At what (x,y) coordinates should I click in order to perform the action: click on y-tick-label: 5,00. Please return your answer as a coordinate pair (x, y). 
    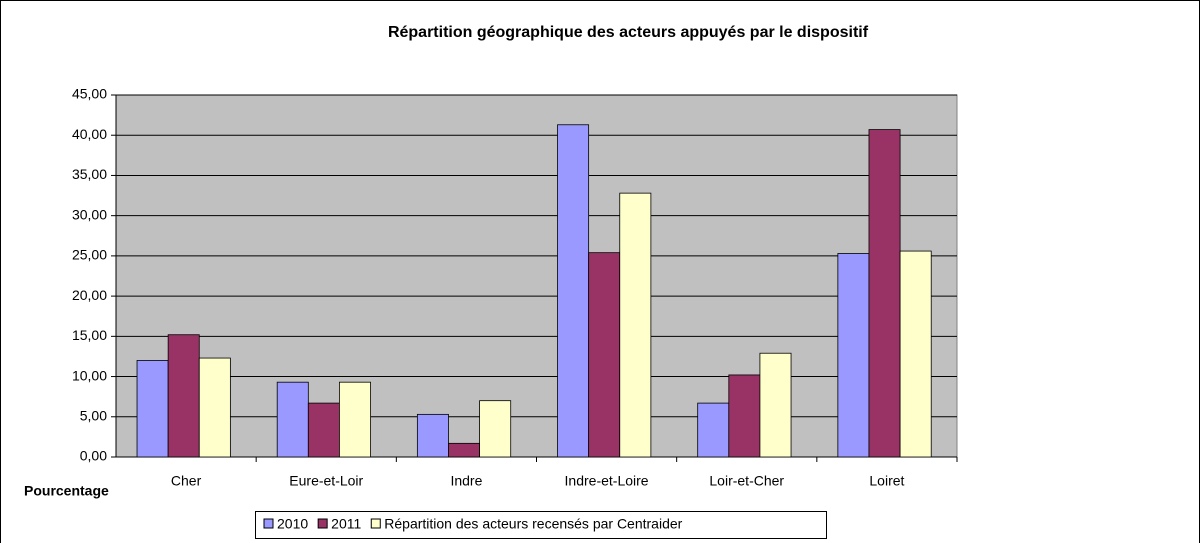
    Looking at the image, I should click on (93, 415).